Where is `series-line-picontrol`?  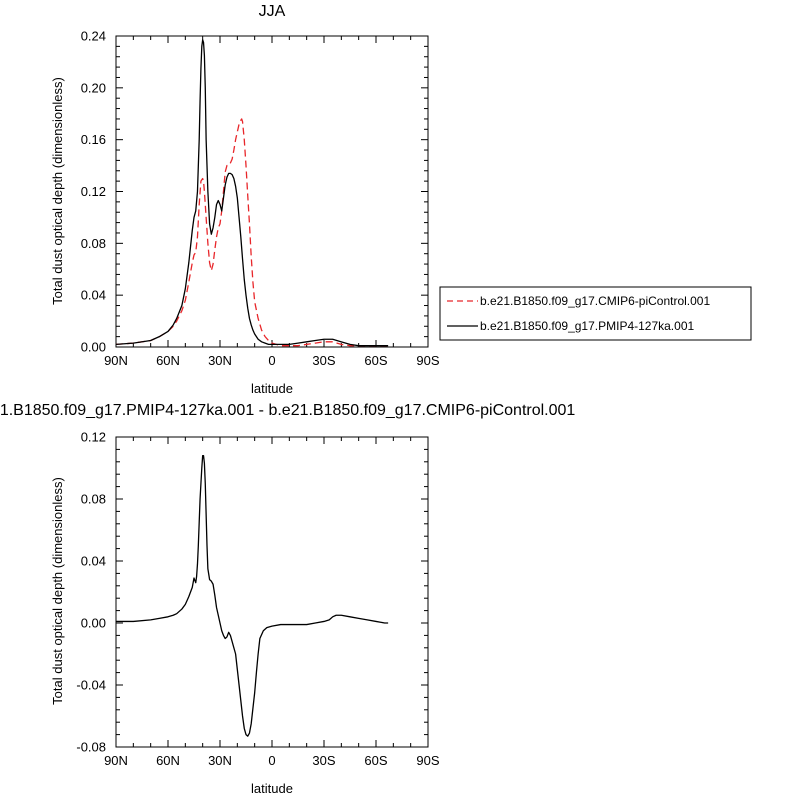 series-line-picontrol is located at coordinates (252, 232).